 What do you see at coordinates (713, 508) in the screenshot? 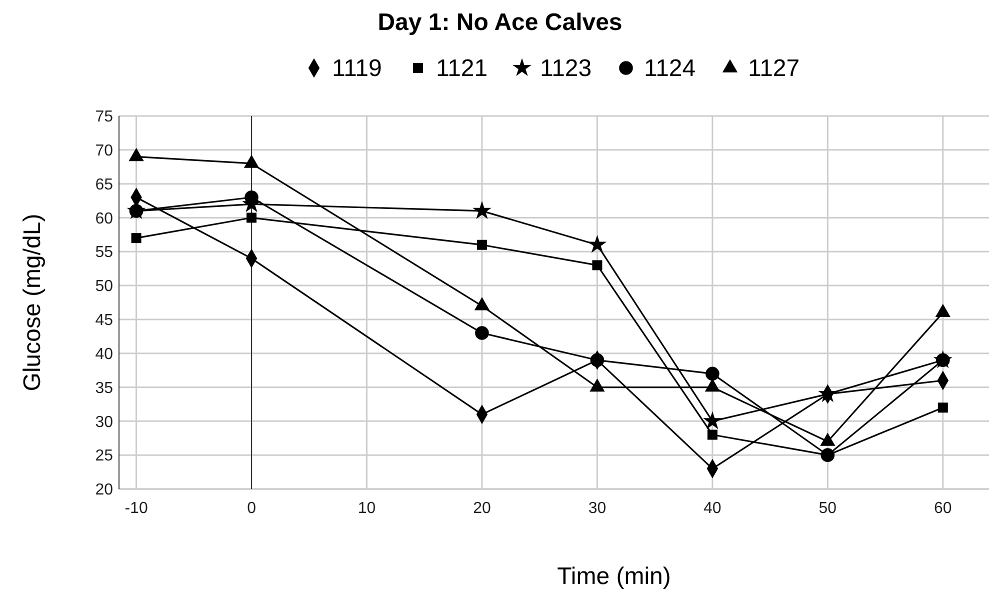
I see `x-tick-label: 40` at bounding box center [713, 508].